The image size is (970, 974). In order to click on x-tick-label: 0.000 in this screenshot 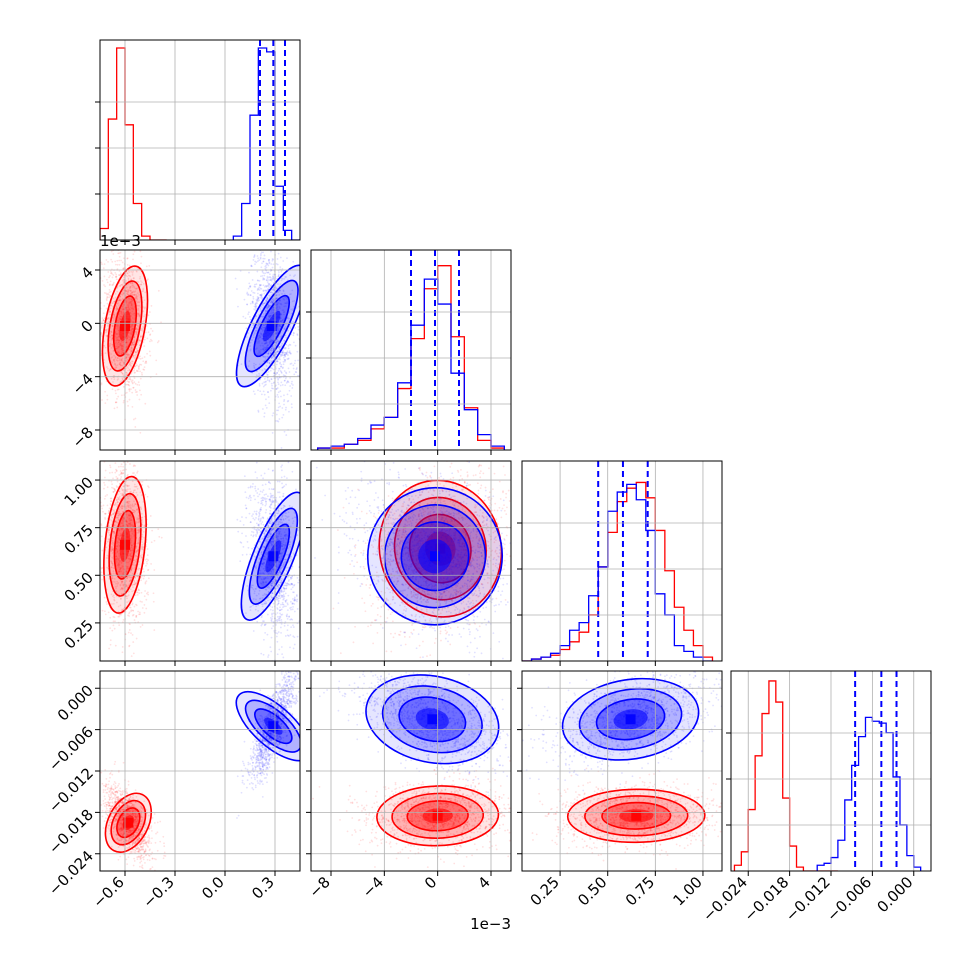, I will do `click(894, 894)`.